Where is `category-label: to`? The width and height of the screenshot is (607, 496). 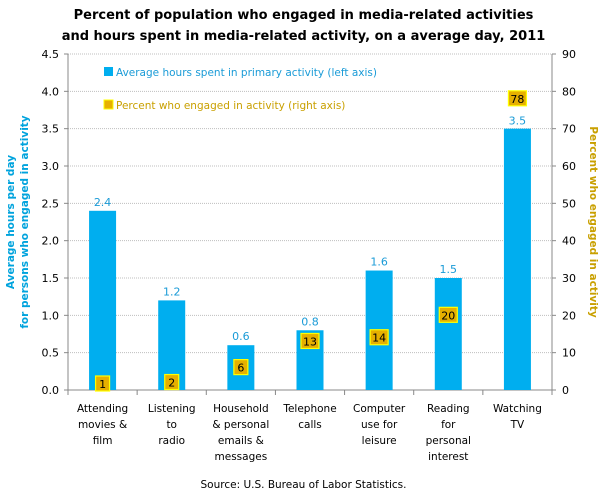 category-label: to is located at coordinates (171, 425).